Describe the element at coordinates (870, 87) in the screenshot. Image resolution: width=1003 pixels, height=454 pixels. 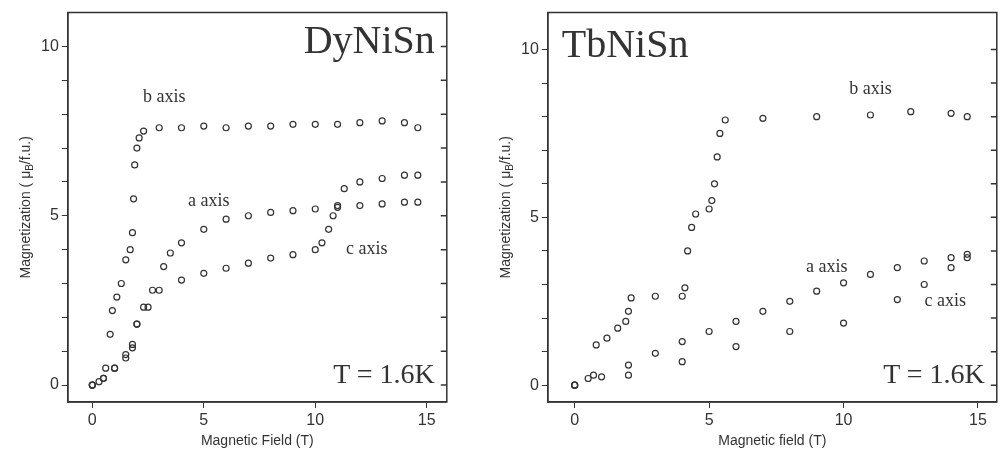
I see `series-label: b axis` at that location.